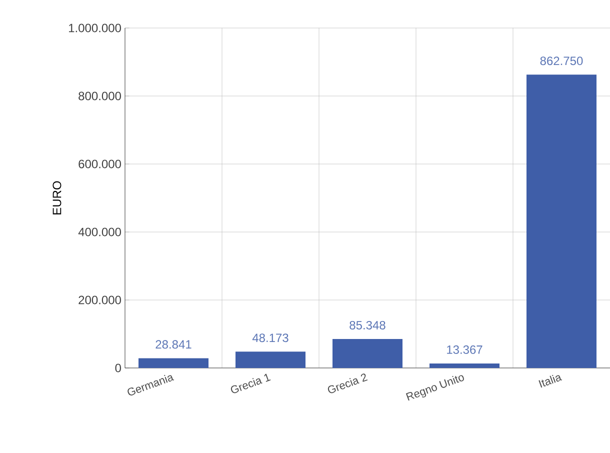  What do you see at coordinates (99, 96) in the screenshot?
I see `y-tick-label: 800.000` at bounding box center [99, 96].